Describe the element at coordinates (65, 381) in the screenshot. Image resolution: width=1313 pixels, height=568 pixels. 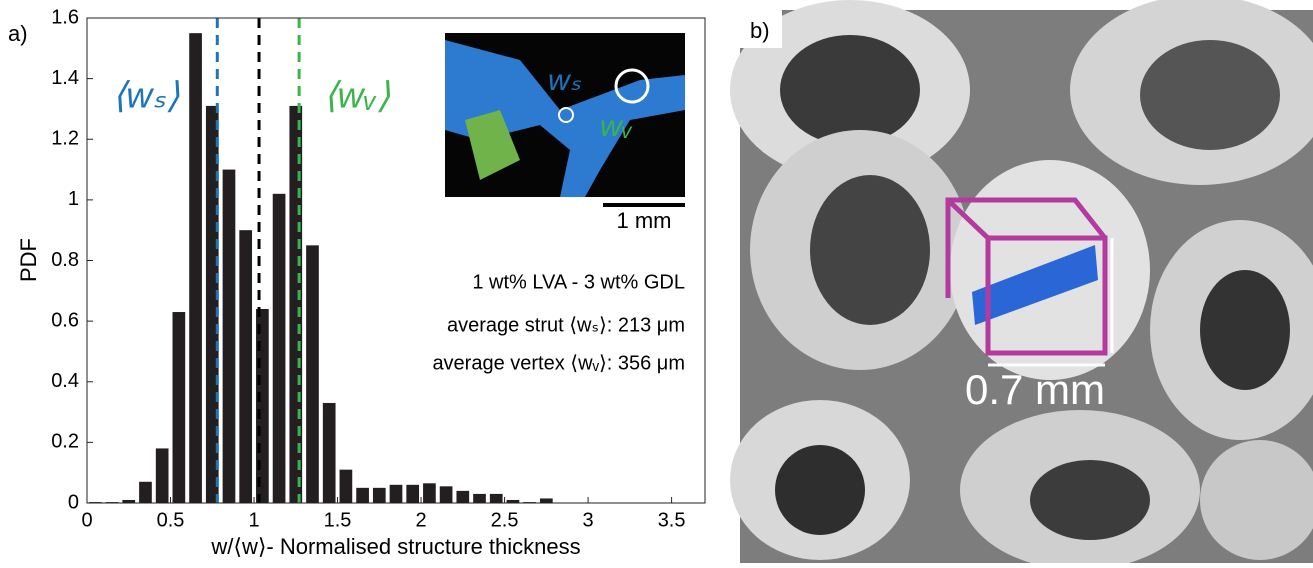
I see `y-tick-label: 0.4` at that location.